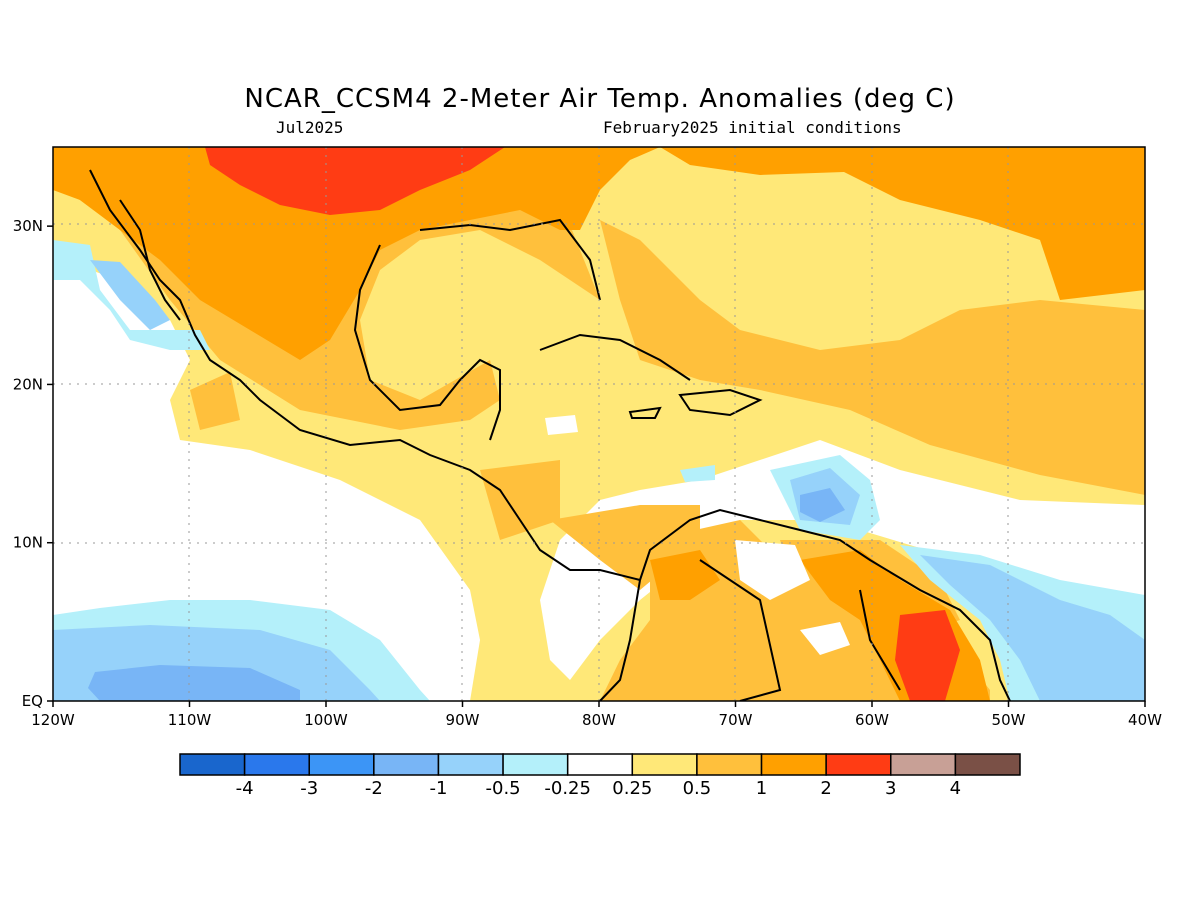 The height and width of the screenshot is (900, 1200). Describe the element at coordinates (190, 720) in the screenshot. I see `x-tick-label: 110W` at that location.